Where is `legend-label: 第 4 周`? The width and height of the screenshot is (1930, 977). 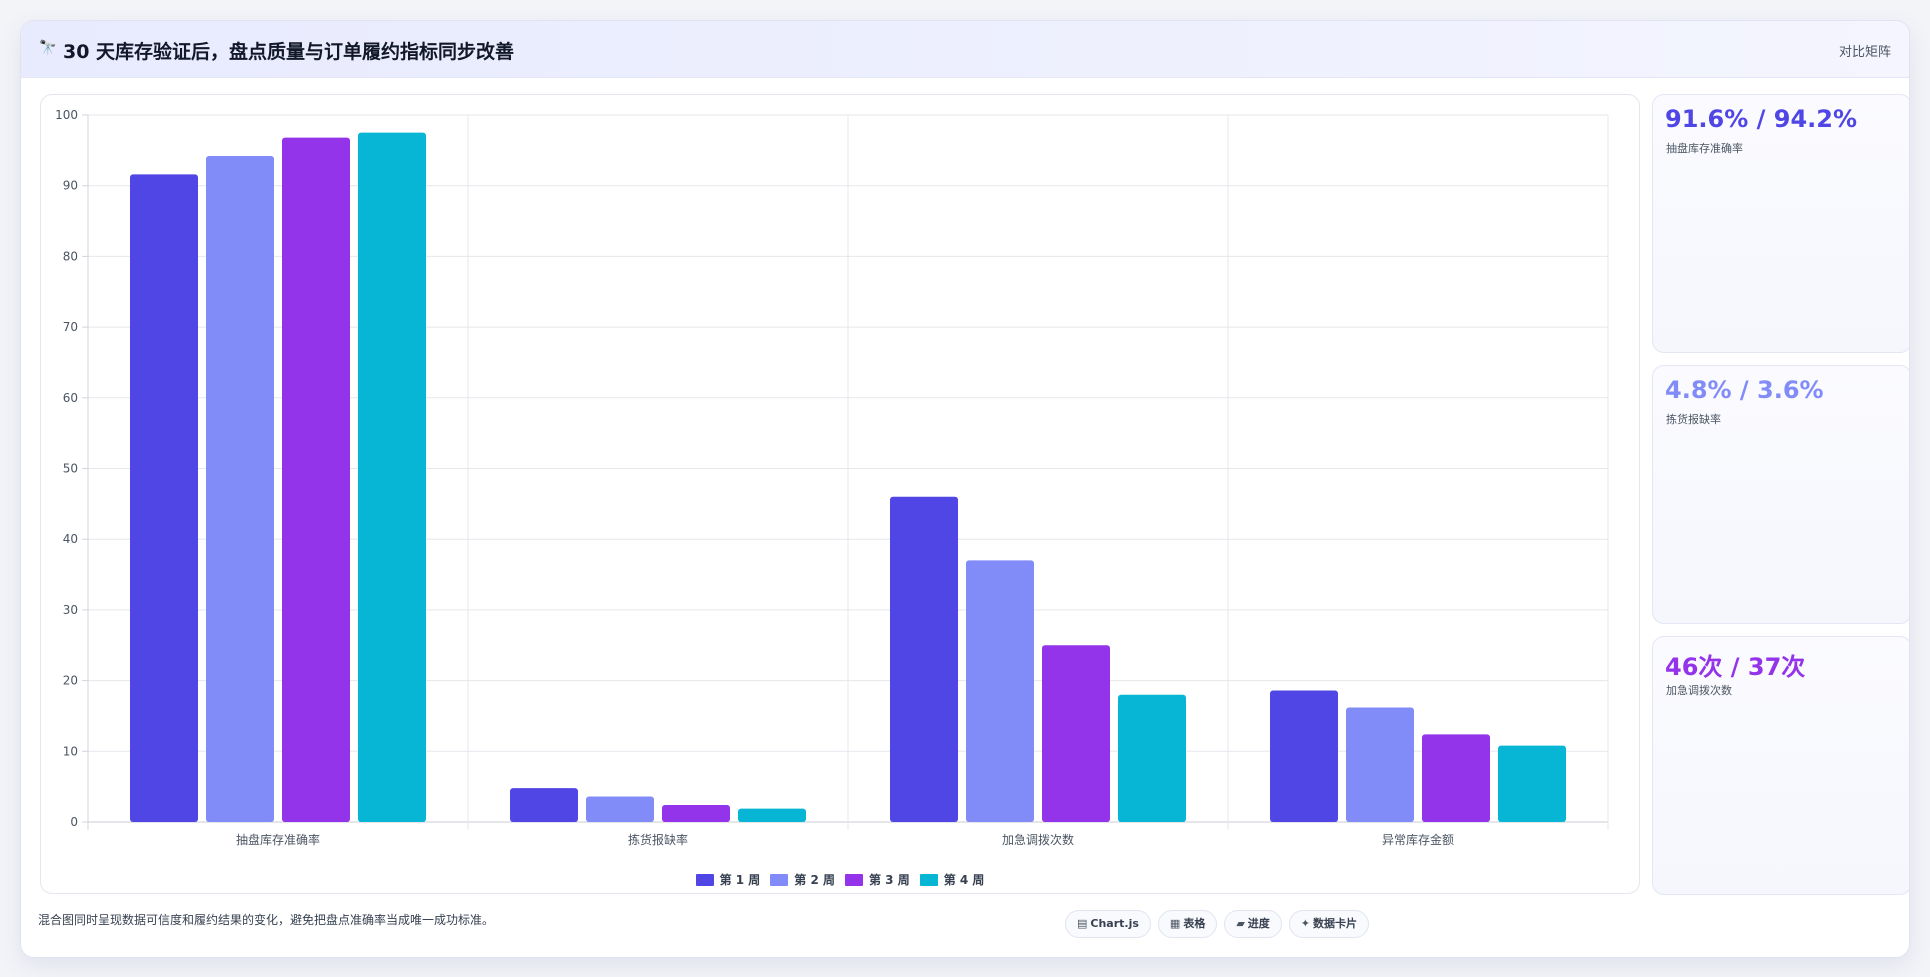
legend-label: 第 4 周 is located at coordinates (964, 880).